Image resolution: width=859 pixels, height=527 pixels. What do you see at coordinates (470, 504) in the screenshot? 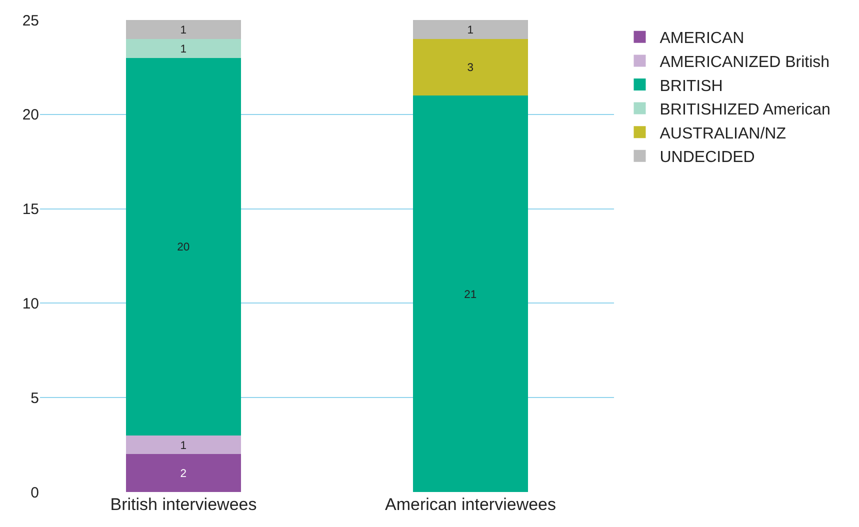
I see `x-tick-label: American interviewees` at bounding box center [470, 504].